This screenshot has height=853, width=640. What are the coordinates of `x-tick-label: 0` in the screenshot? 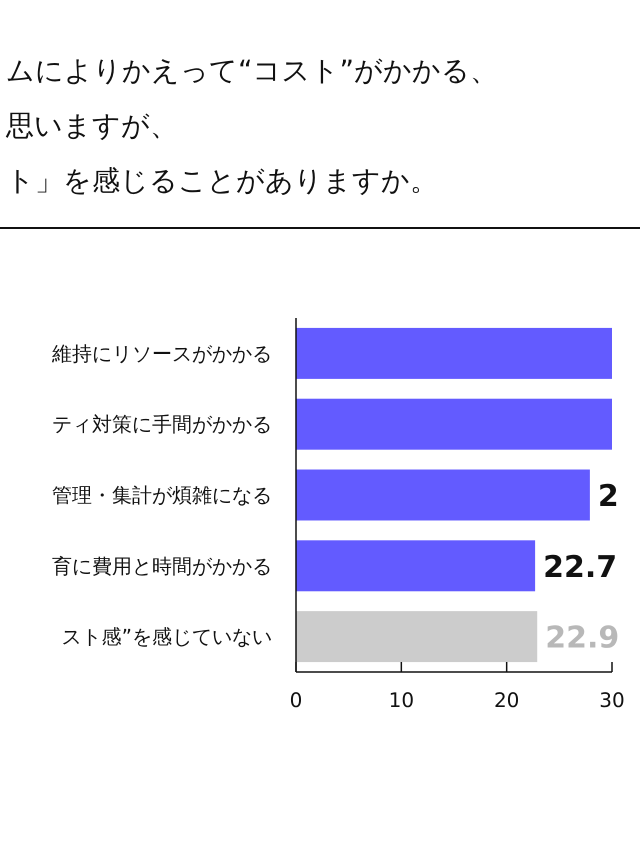 It's located at (296, 700).